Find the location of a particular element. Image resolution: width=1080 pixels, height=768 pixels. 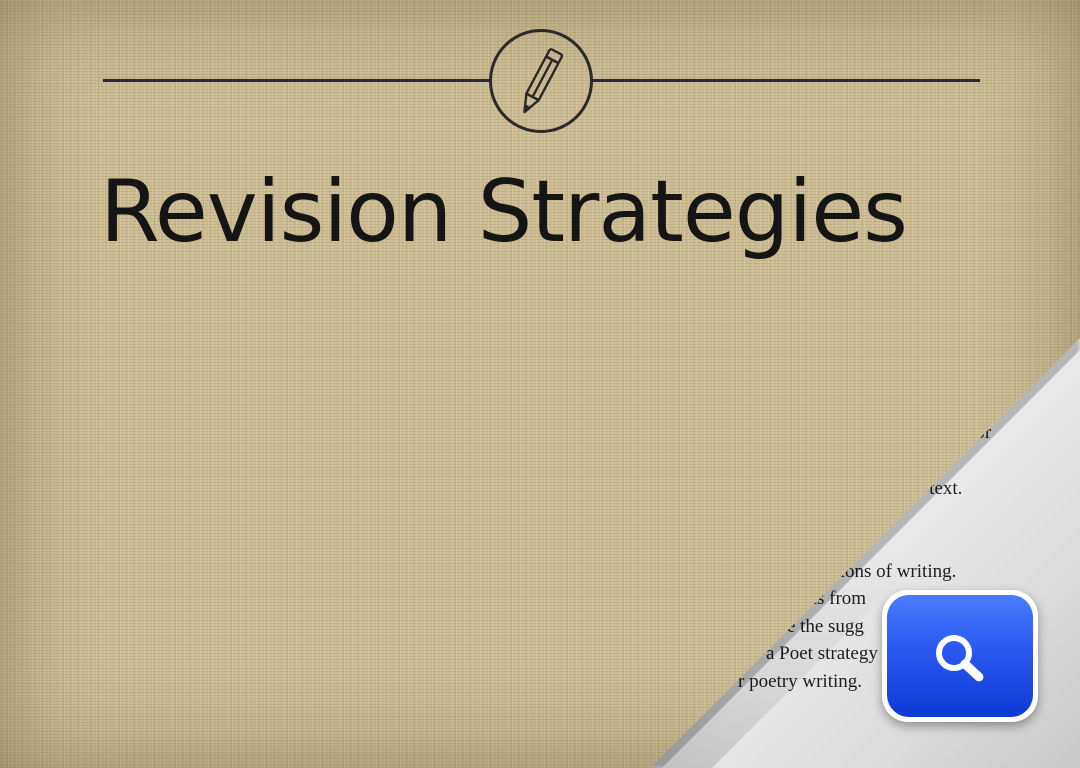

next-page-line: r poetry writing. is located at coordinates (800, 681).